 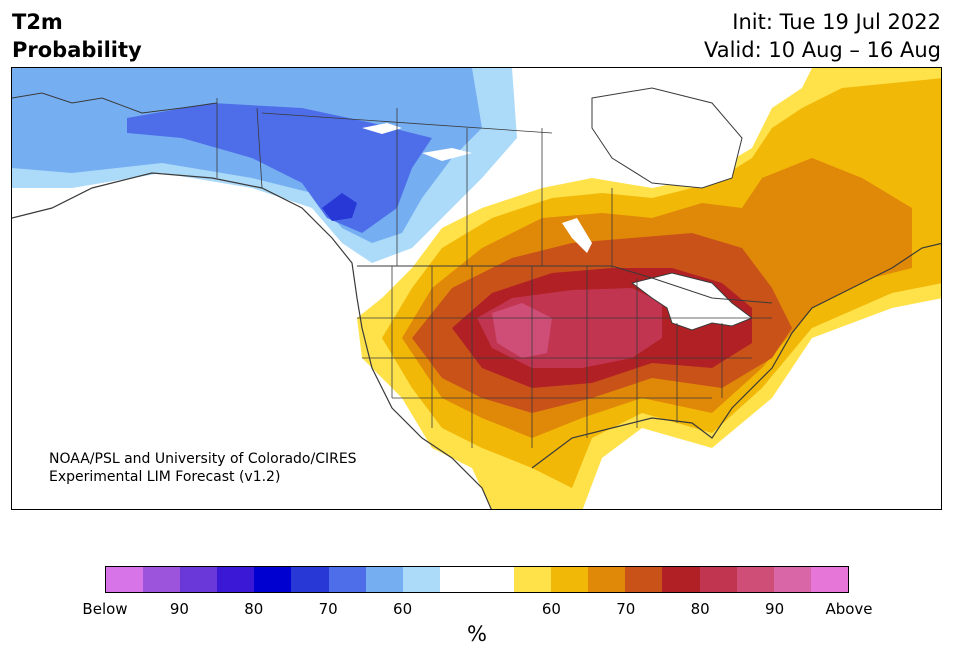 I want to click on colorbar-tick-label: Below, so click(x=105, y=609).